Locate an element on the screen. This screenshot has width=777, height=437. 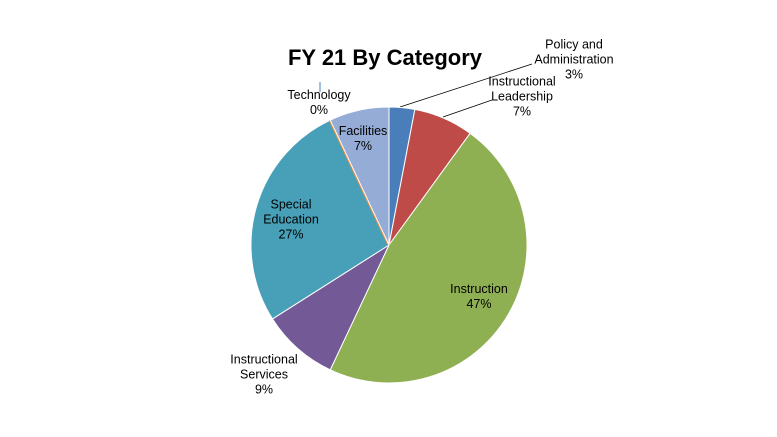
data-label: Special Education 27% is located at coordinates (291, 220).